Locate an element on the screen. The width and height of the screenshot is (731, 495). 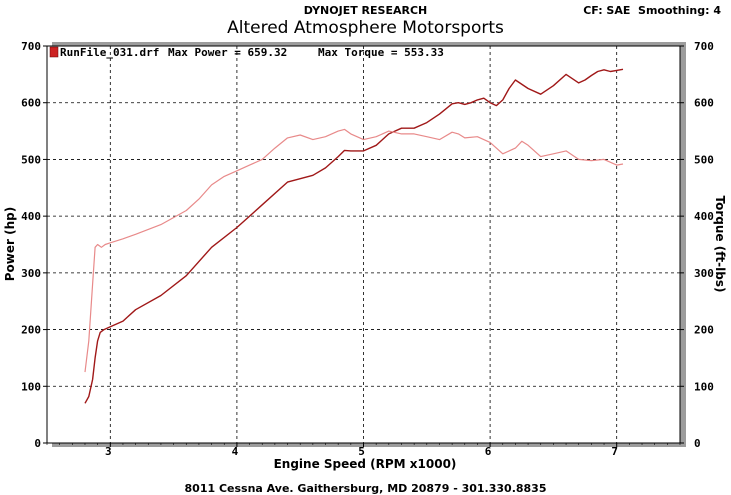
x-axis-label: Engine Speed (RPM x1000) is located at coordinates (365, 464).